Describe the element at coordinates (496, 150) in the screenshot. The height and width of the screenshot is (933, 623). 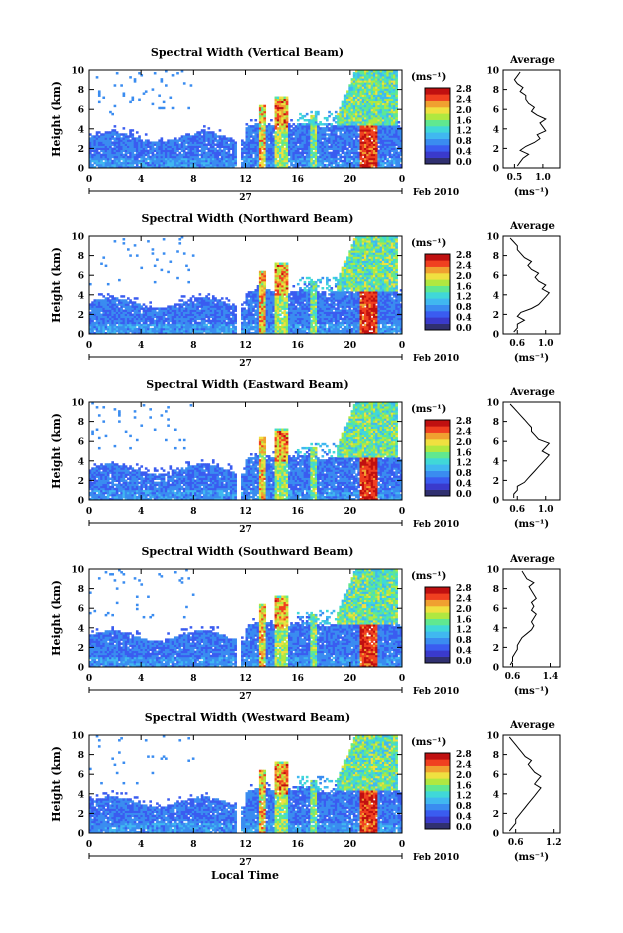
I see `average-y-tick-label: 2` at that location.